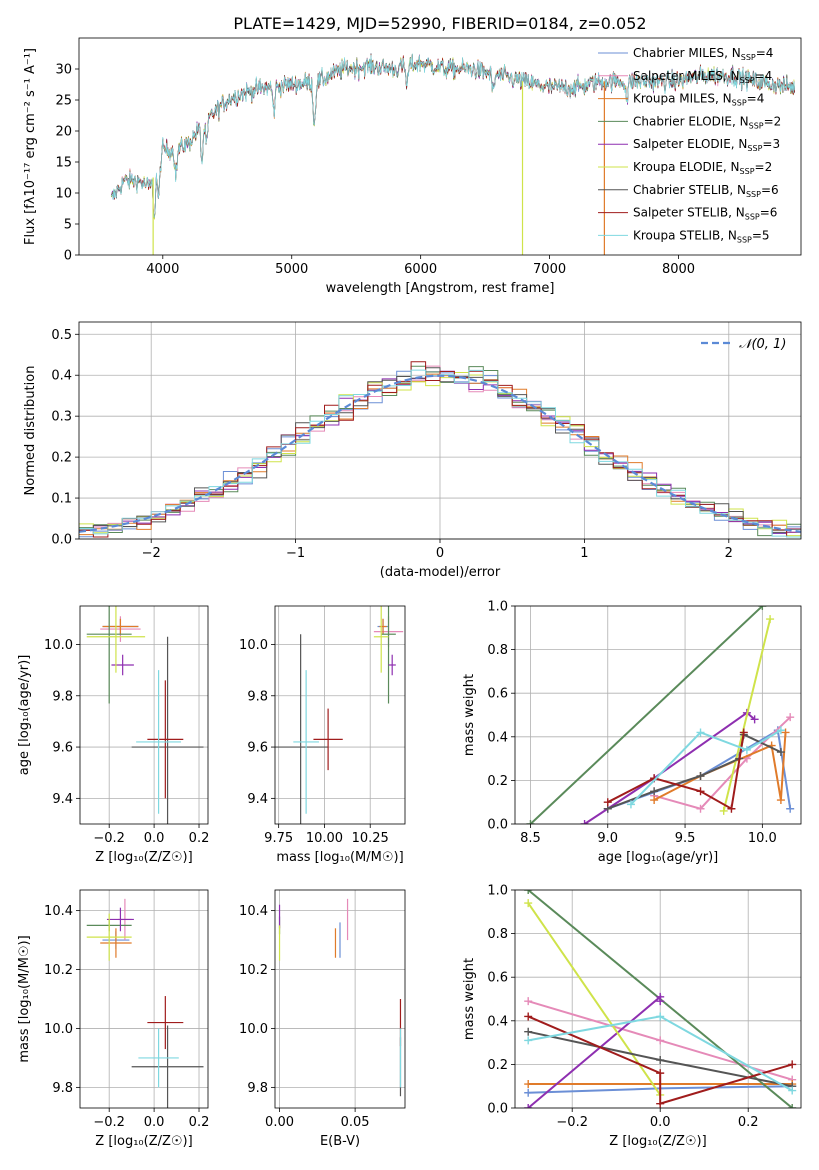  What do you see at coordinates (24, 998) in the screenshot?
I see `y-axis-label: mass [log₁₀(M/M☉)]` at bounding box center [24, 998].